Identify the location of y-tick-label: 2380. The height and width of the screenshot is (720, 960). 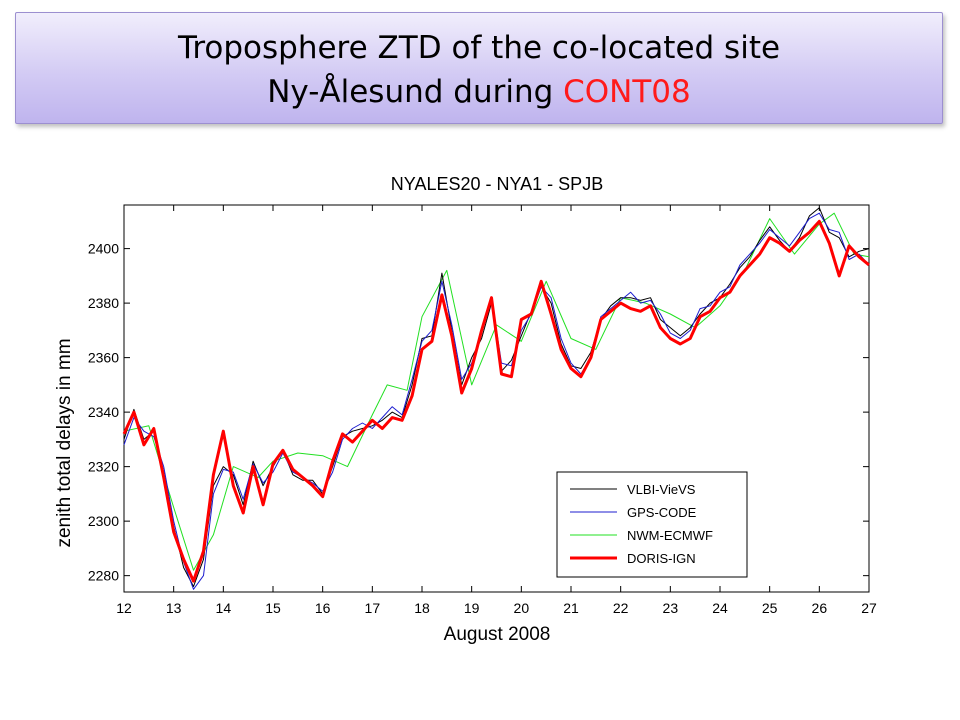
(103, 303).